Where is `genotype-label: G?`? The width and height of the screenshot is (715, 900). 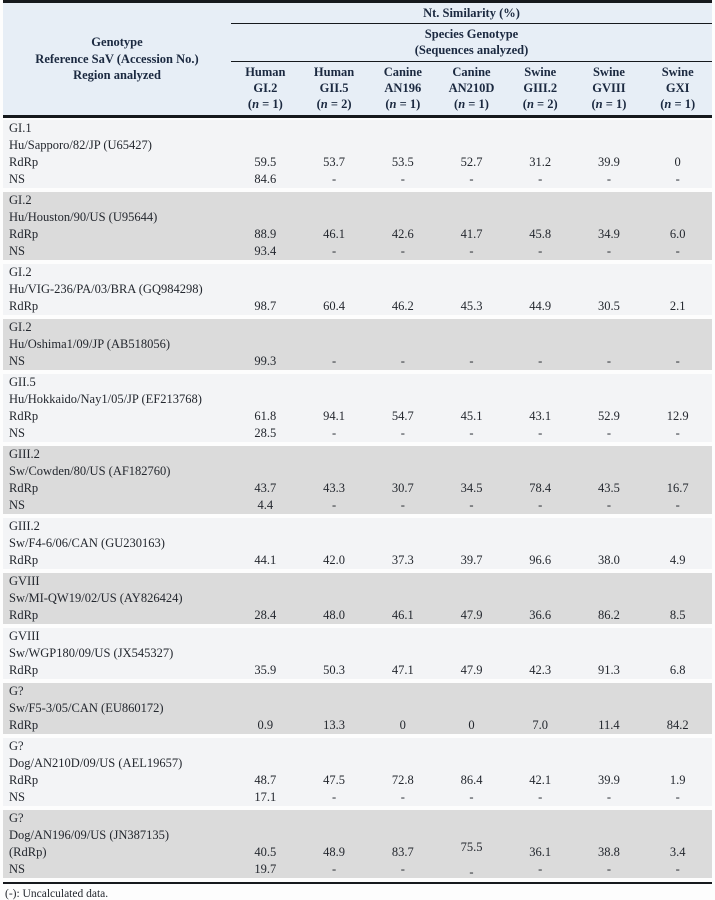
genotype-label: G? is located at coordinates (16, 691).